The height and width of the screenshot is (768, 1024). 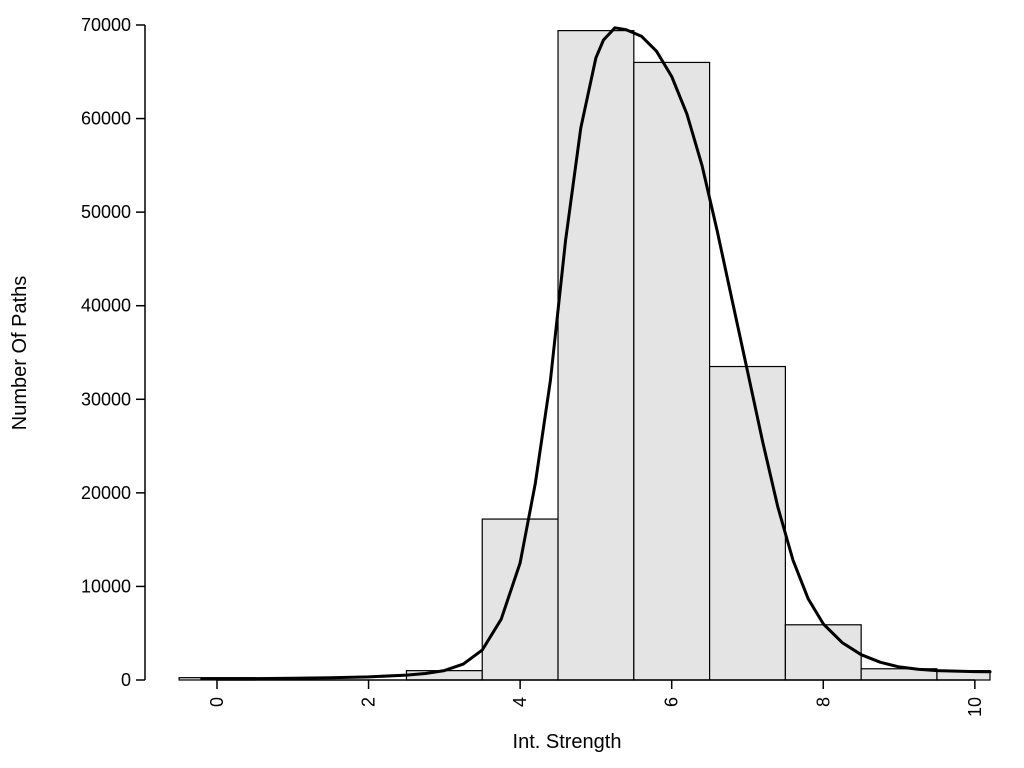 I want to click on y-tick-label: 0, so click(x=126, y=680).